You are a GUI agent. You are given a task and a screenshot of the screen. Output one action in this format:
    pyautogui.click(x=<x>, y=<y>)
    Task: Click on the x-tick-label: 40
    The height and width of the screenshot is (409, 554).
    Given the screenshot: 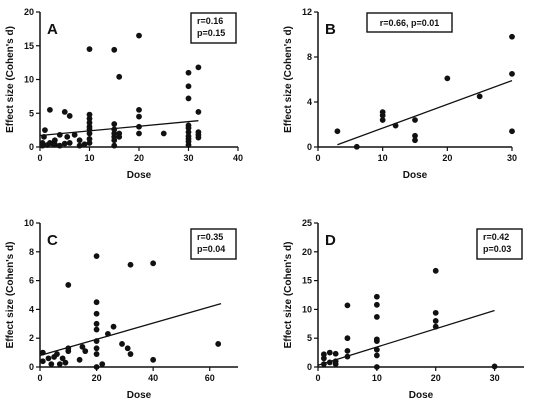 What is the action you would take?
    pyautogui.click(x=153, y=378)
    